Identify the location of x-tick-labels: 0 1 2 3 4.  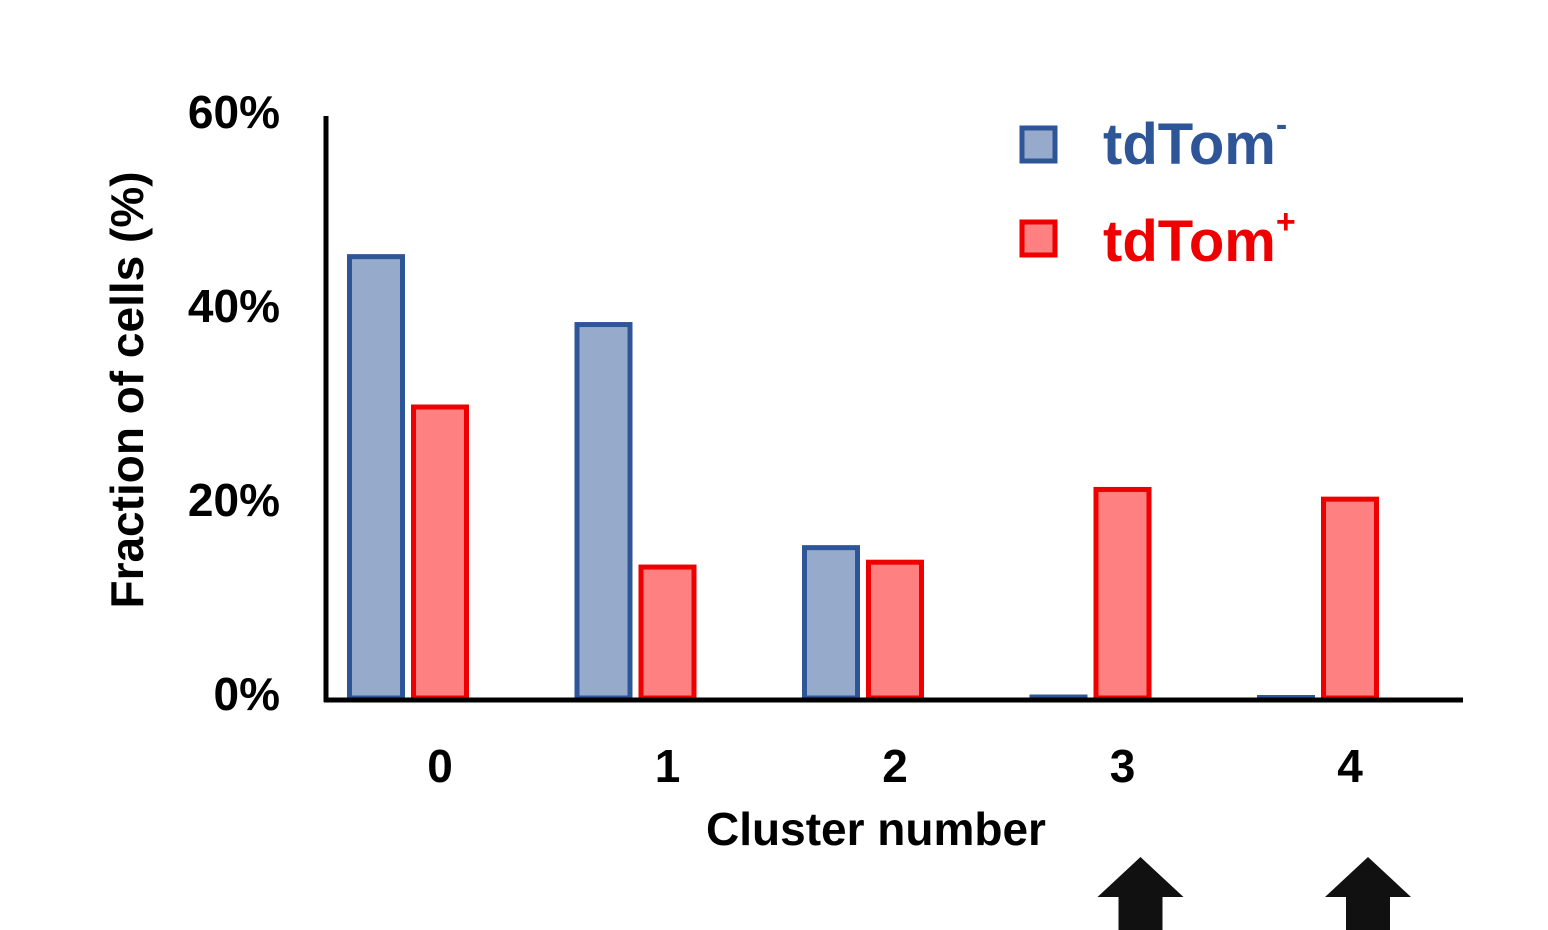
(895, 766).